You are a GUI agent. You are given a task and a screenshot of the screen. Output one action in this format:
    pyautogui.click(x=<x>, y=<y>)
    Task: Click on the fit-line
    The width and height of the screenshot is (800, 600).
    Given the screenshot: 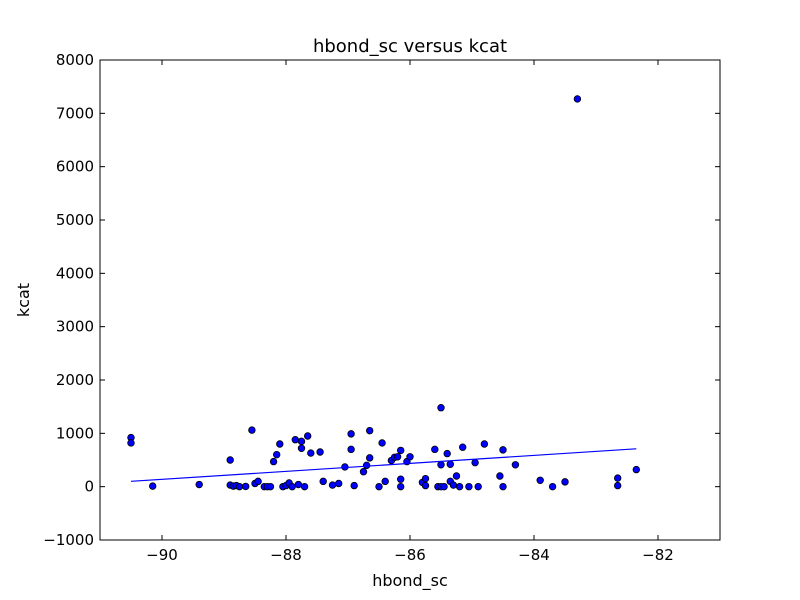 What is the action you would take?
    pyautogui.click(x=383, y=465)
    